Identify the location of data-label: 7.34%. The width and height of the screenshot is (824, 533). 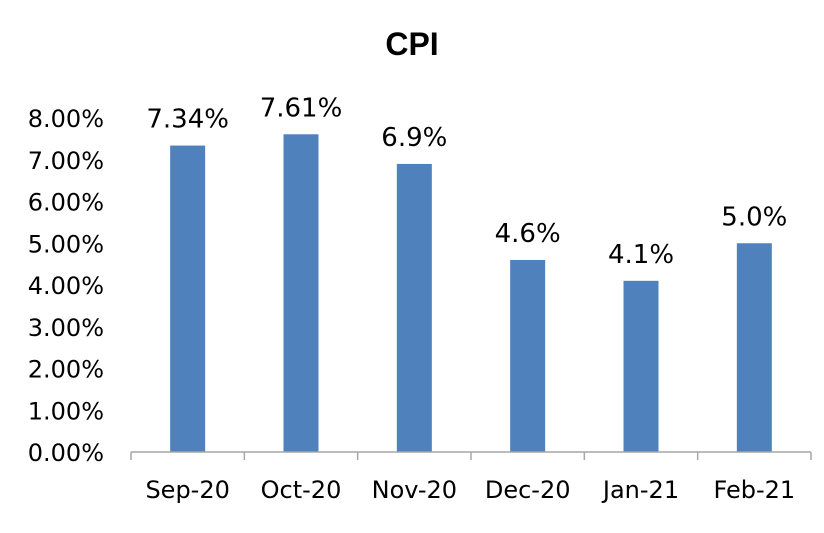
(187, 120).